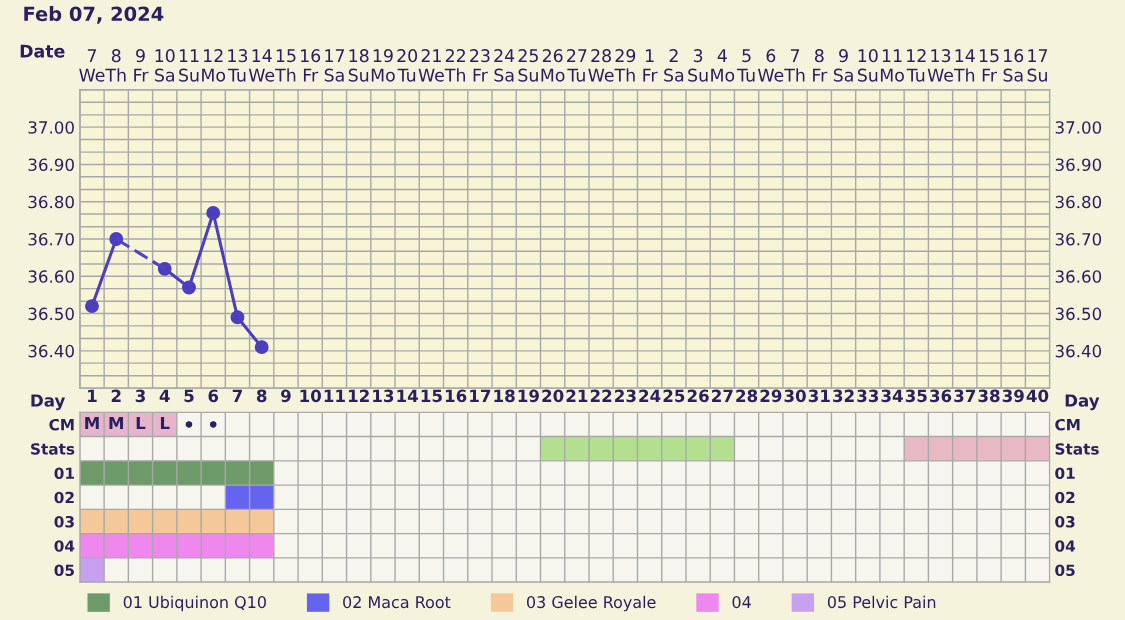 Image resolution: width=1125 pixels, height=620 pixels. What do you see at coordinates (577, 65) in the screenshot?
I see `x-tick-label: 27 Tu` at bounding box center [577, 65].